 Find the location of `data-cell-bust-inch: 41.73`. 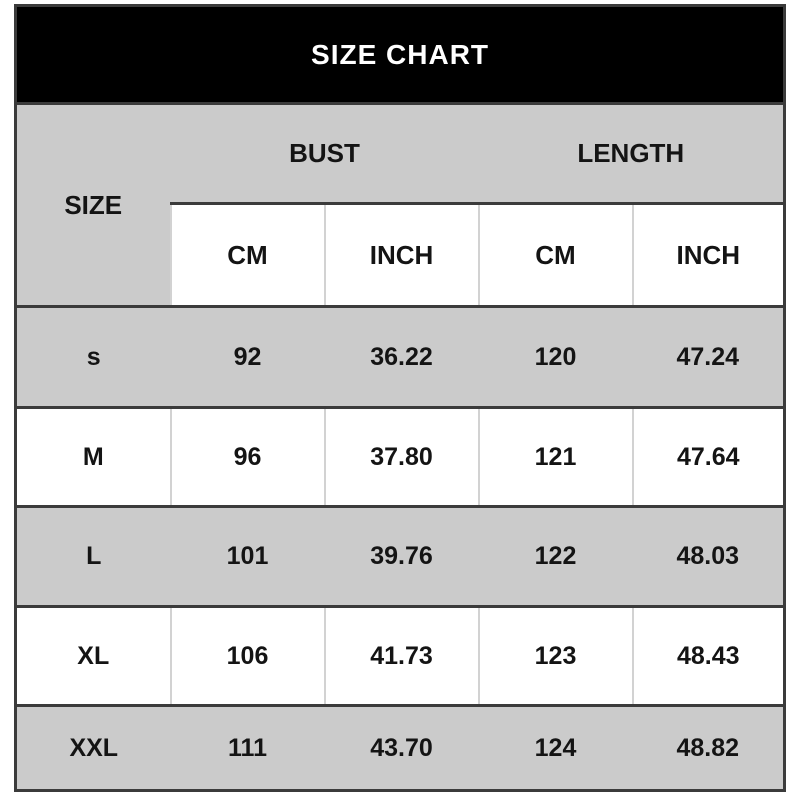

data-cell-bust-inch: 41.73 is located at coordinates (401, 655).